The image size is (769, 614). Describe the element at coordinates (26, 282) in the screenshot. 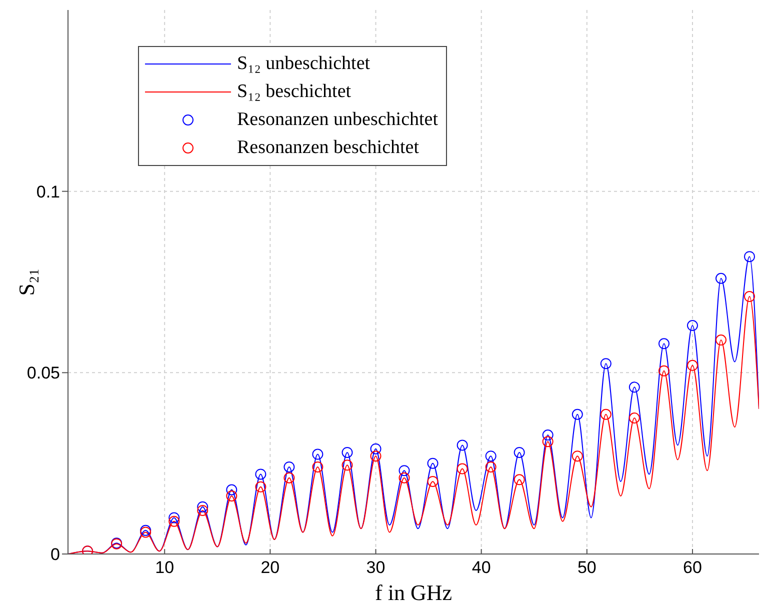

I see `y-axis-title: S₂₁` at that location.